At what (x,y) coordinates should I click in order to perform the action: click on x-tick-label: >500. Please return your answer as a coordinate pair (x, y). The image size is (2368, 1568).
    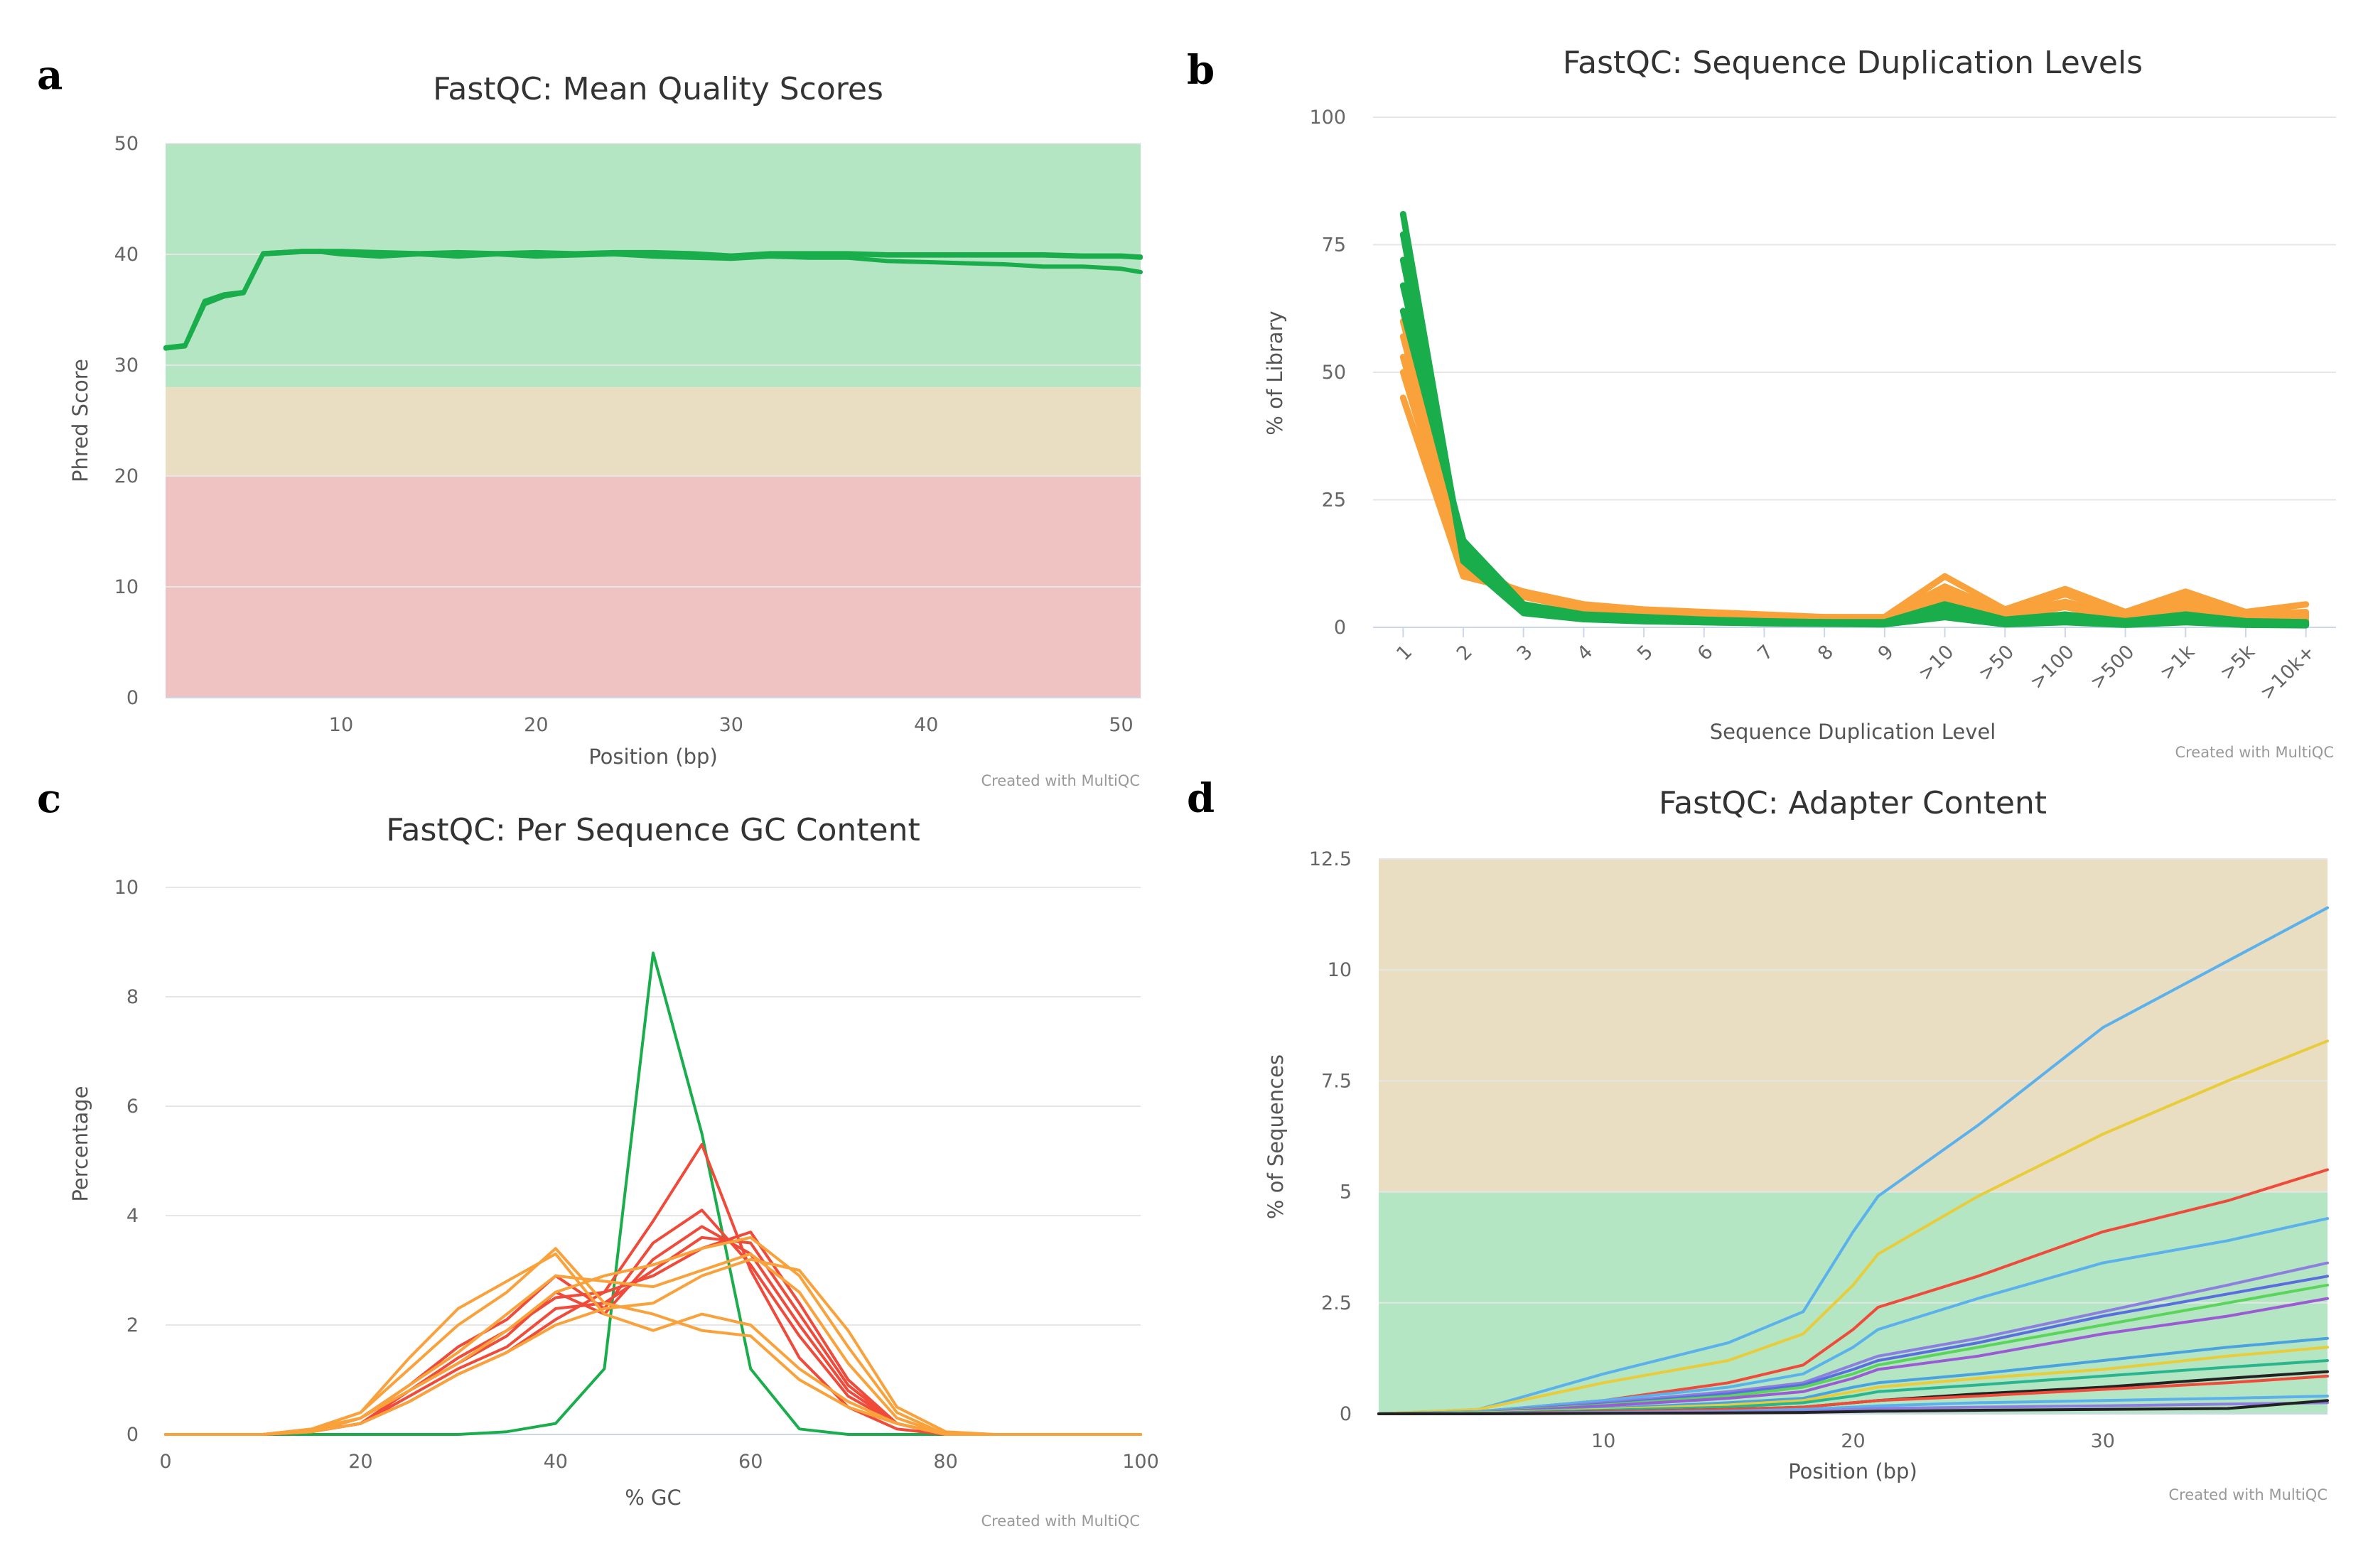
    Looking at the image, I should click on (2112, 667).